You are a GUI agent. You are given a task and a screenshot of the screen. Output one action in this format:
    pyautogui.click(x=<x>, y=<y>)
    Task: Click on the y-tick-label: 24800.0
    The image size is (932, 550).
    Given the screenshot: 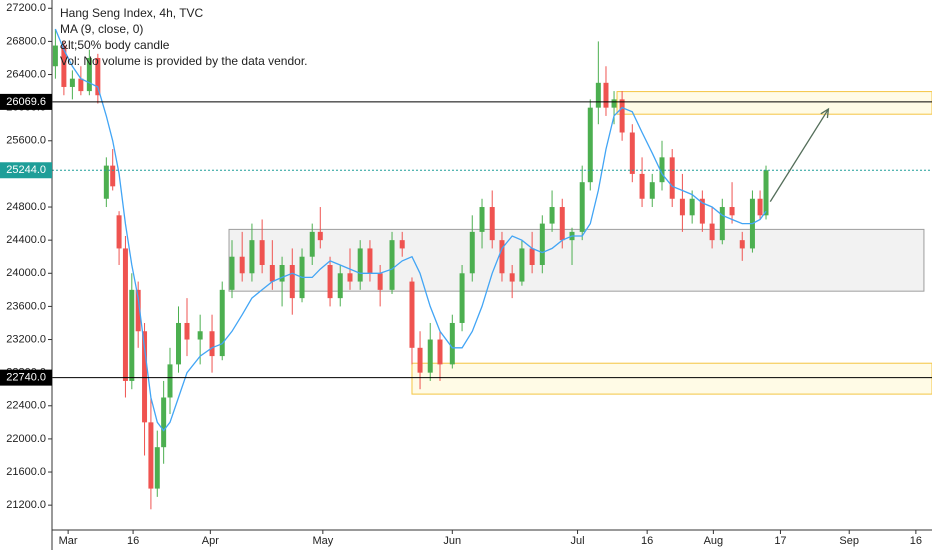 What is the action you would take?
    pyautogui.click(x=26, y=207)
    